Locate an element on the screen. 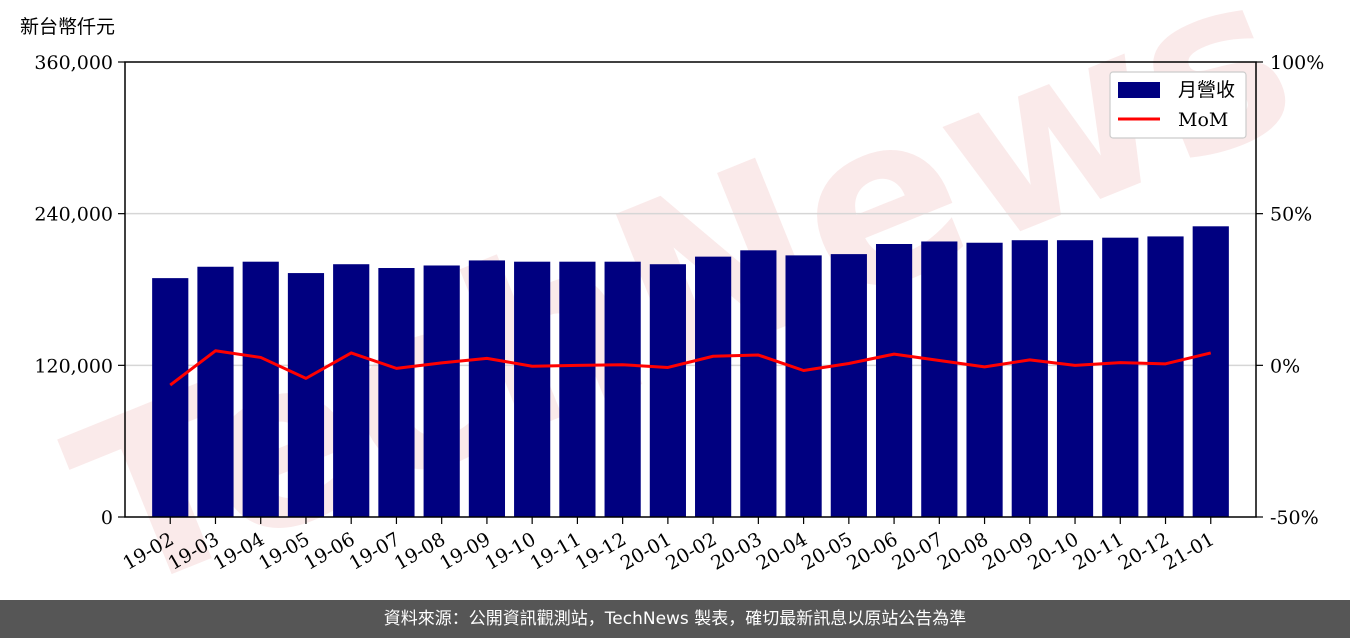  legend-label-revenue: 月營收 is located at coordinates (1206, 90).